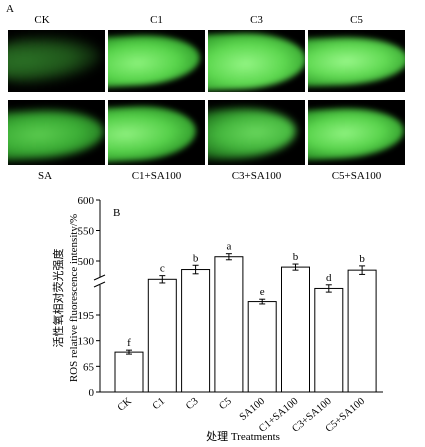 The height and width of the screenshot is (447, 425). I want to click on significance-letter-c3-plus-sa100: d, so click(329, 278).